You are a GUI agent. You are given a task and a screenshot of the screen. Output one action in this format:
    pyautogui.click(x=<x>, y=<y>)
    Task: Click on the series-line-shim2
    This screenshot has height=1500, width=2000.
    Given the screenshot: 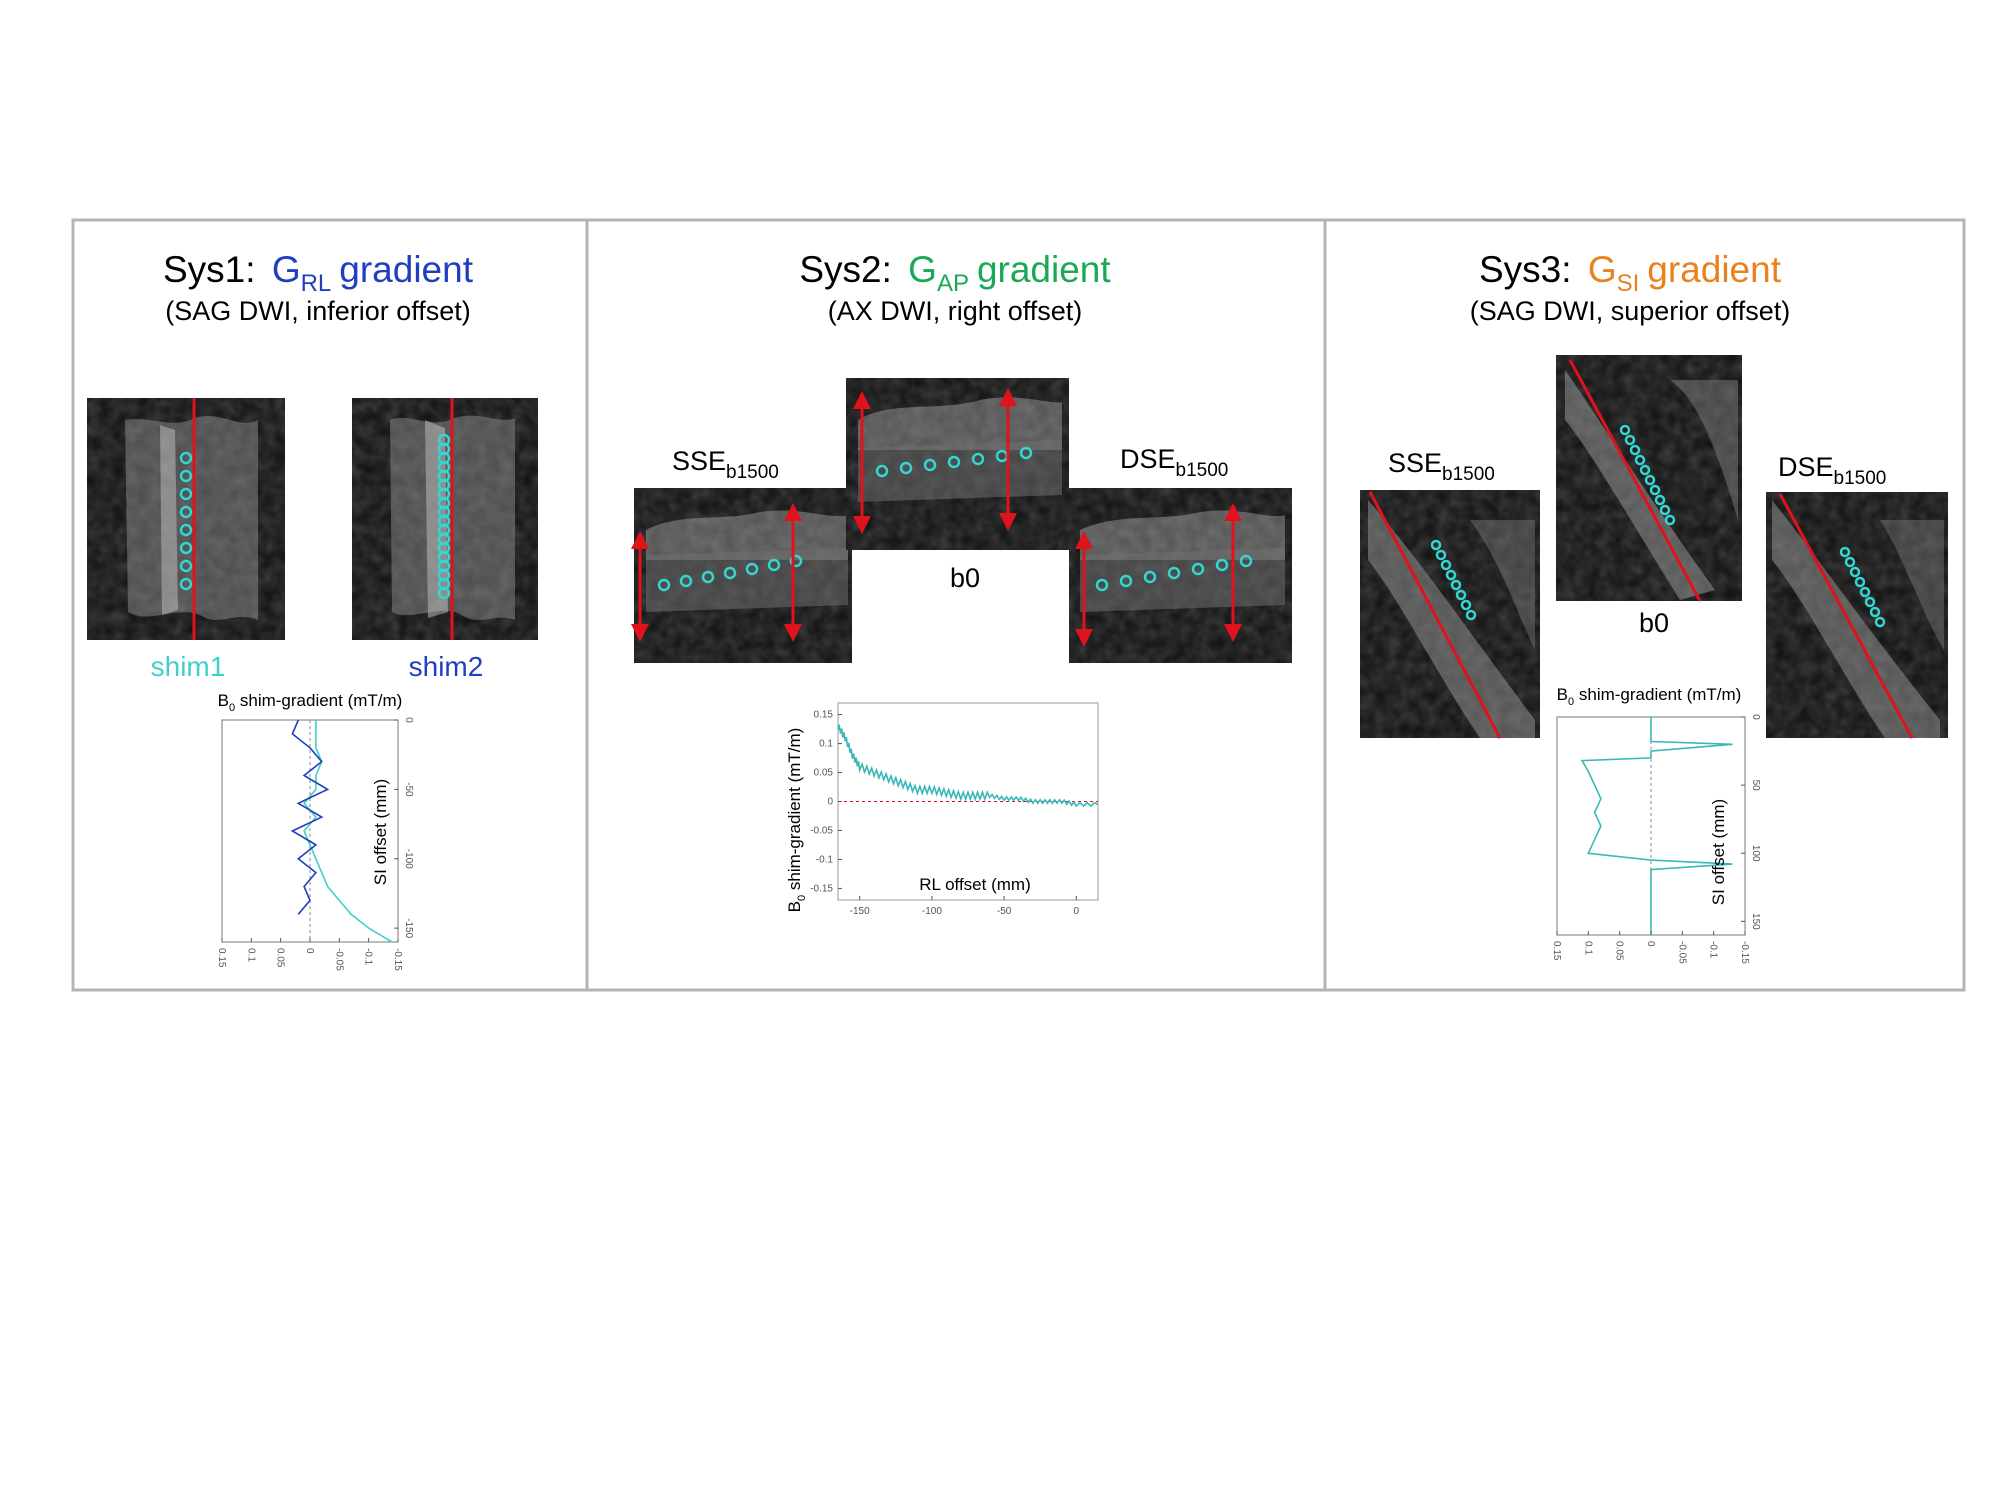 What is the action you would take?
    pyautogui.click(x=310, y=817)
    